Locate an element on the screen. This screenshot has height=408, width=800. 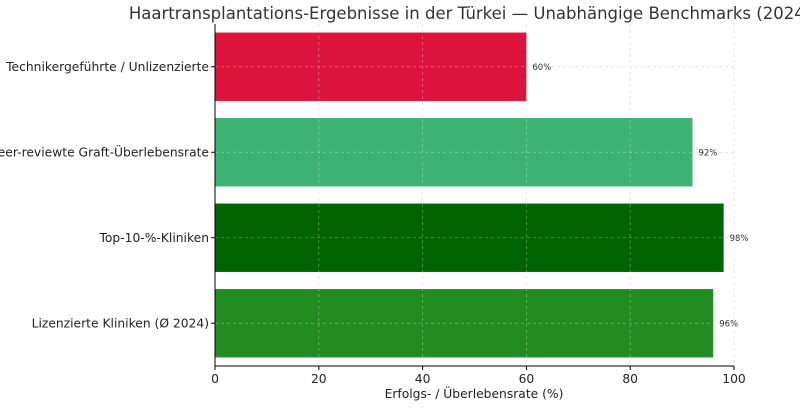
x-tick-label: 100 is located at coordinates (733, 379).